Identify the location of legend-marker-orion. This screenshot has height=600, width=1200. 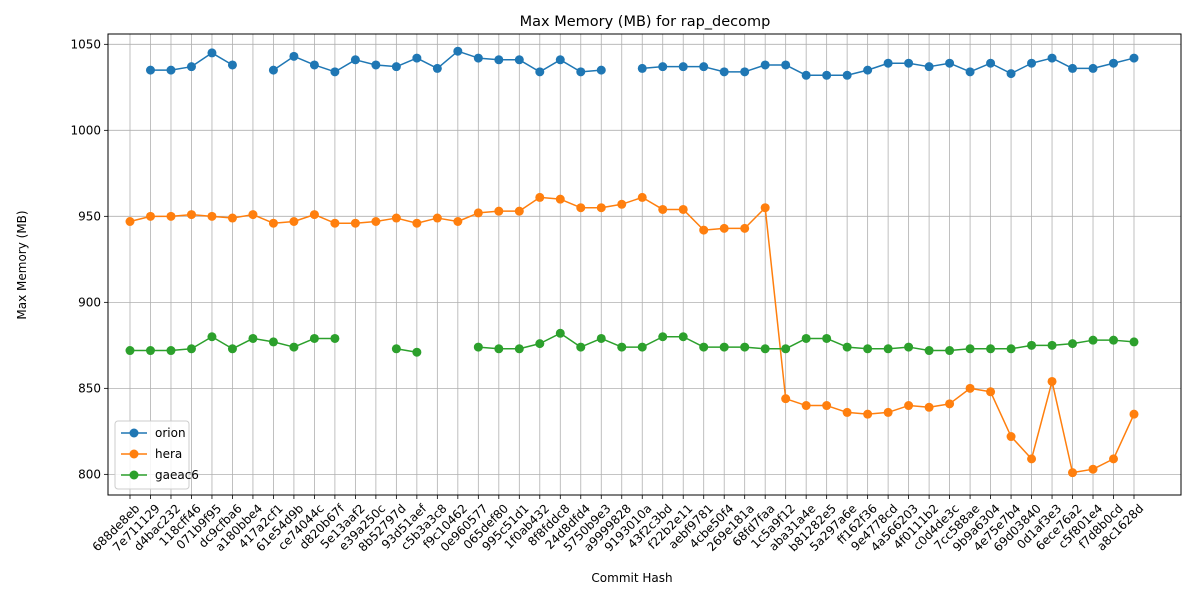
(134, 433).